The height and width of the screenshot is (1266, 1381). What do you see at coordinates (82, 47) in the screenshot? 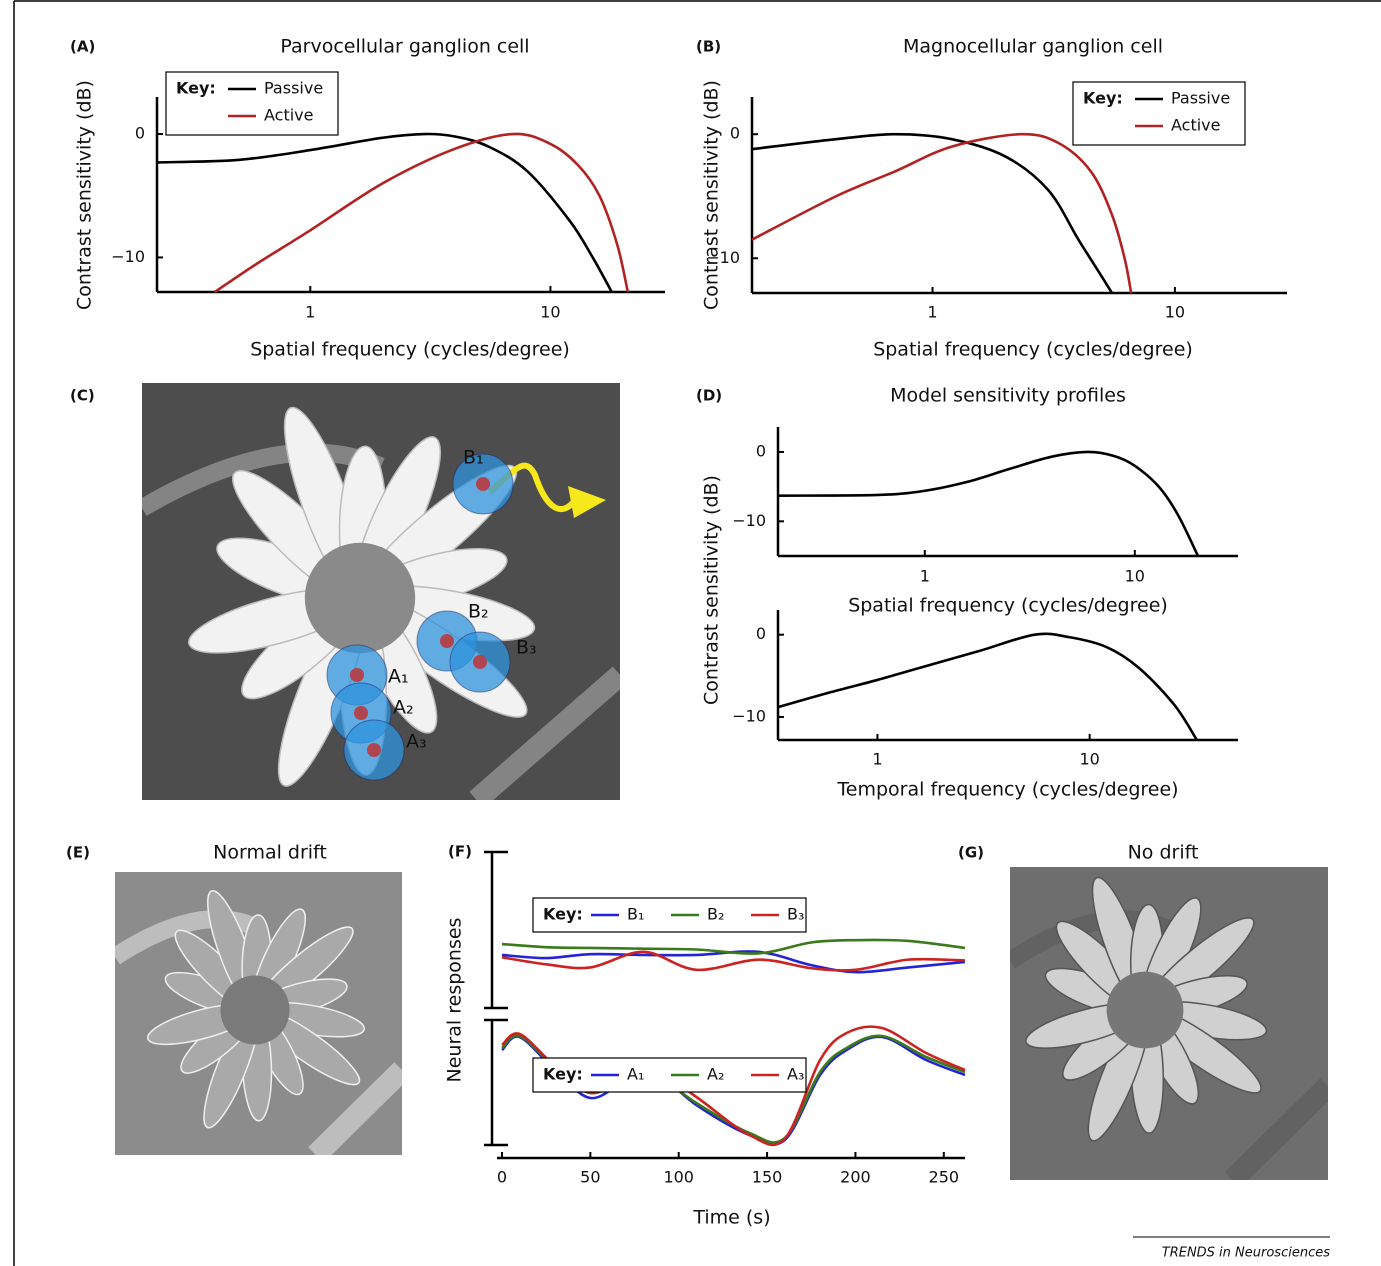
I see `panel-label: (A)` at bounding box center [82, 47].